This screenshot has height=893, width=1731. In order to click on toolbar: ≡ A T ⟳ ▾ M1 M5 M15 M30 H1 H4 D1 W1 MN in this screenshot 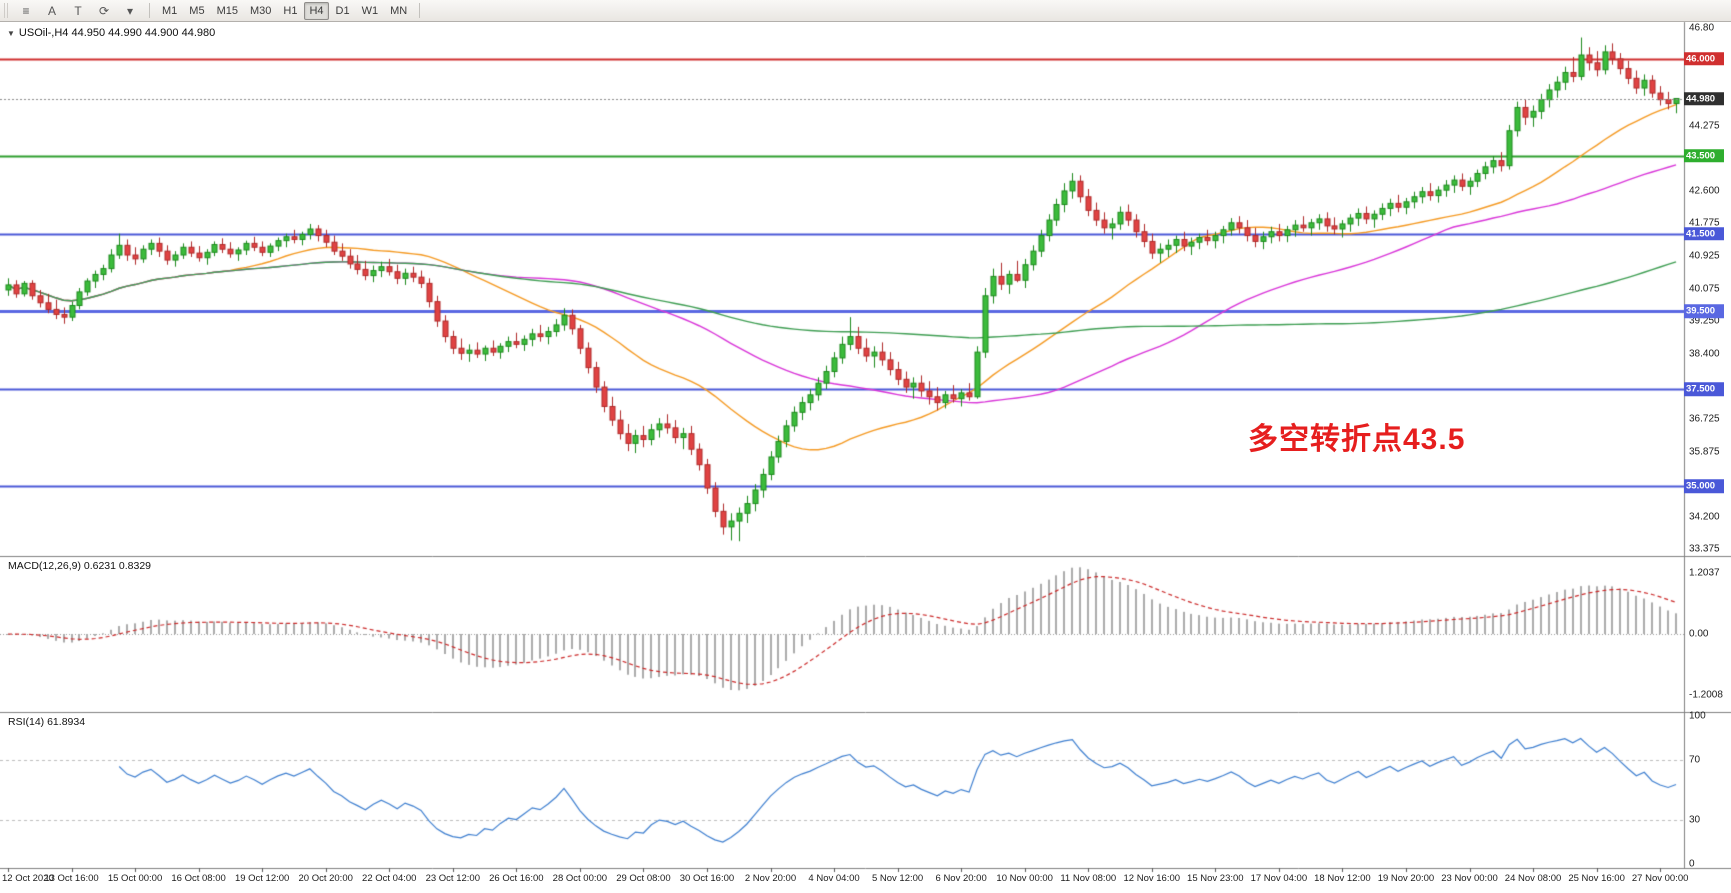, I will do `click(865, 11)`.